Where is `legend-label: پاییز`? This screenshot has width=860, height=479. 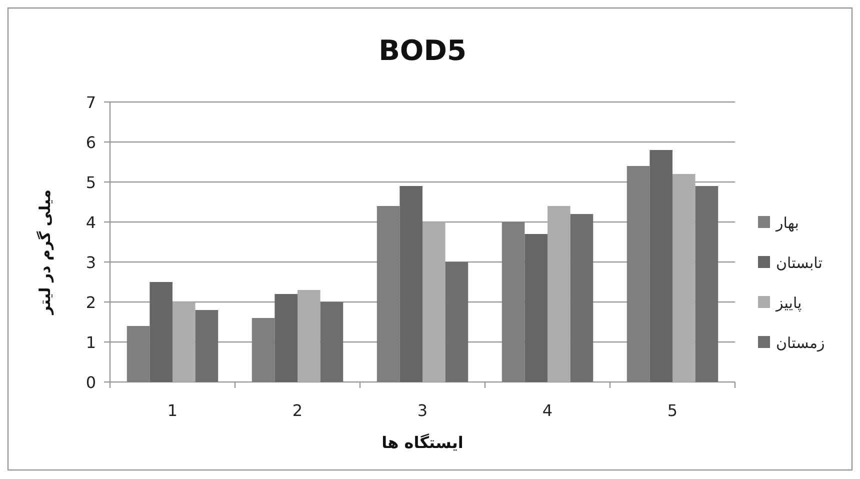
legend-label: پاییز is located at coordinates (788, 303).